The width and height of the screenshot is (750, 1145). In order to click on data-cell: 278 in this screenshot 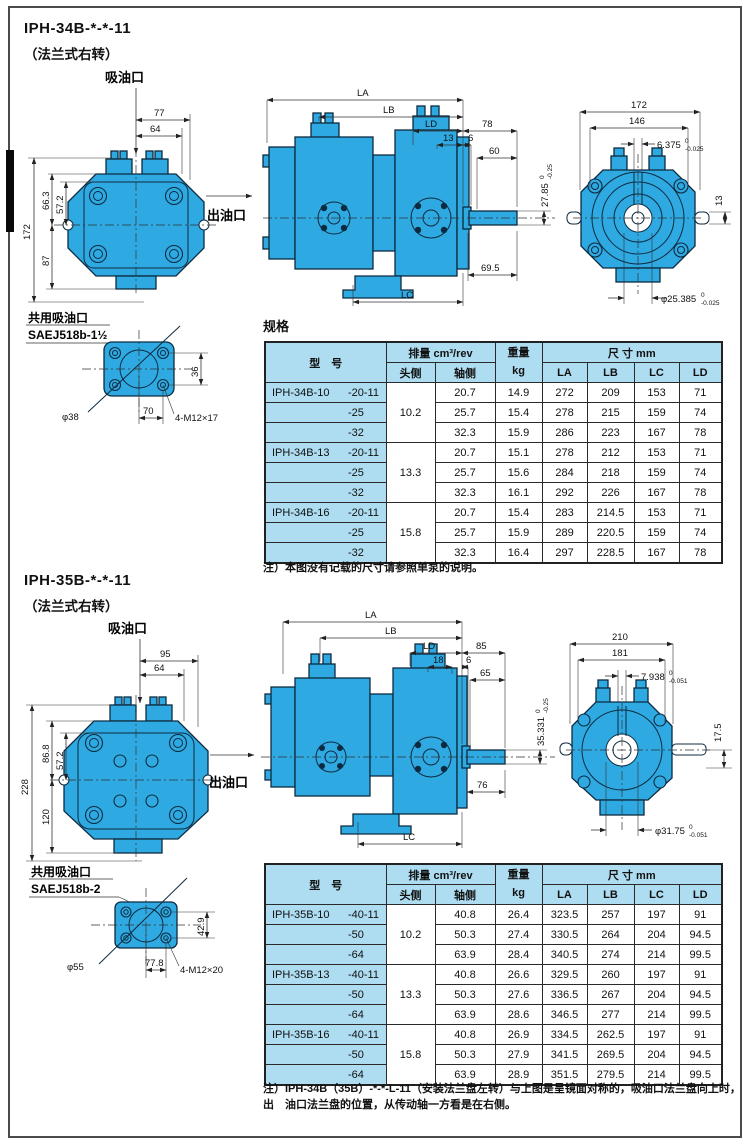, I will do `click(564, 412)`.